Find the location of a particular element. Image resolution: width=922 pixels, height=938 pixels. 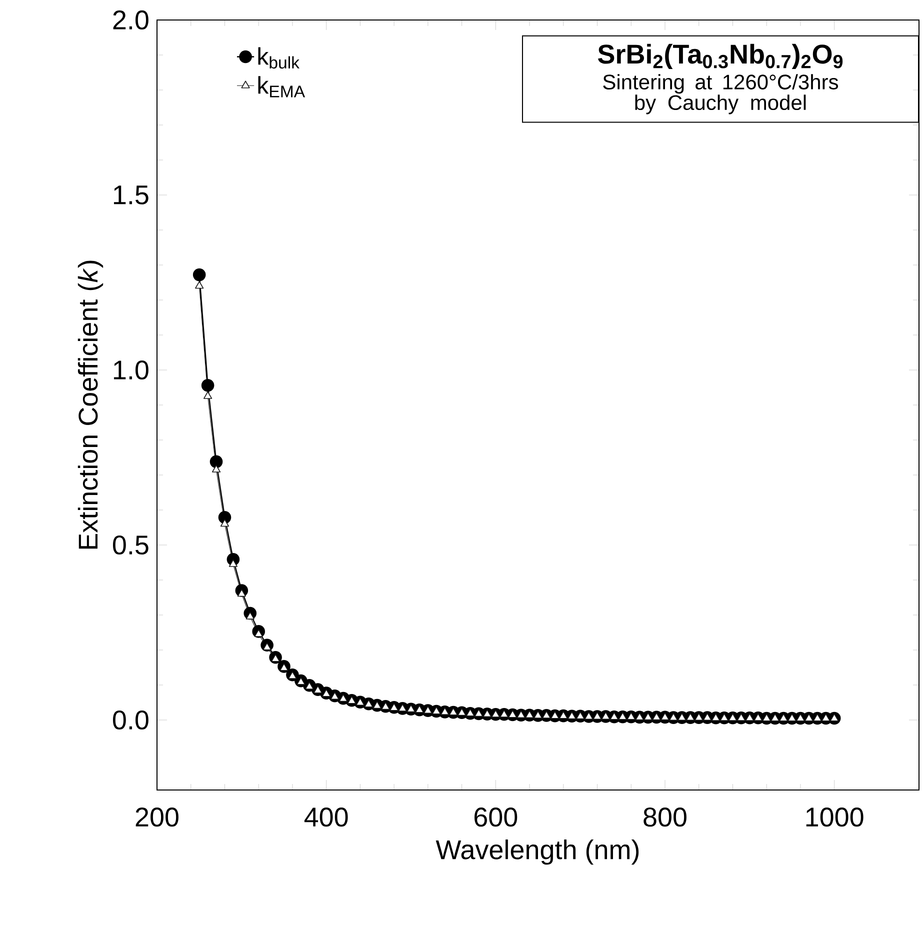

x-axis-title: Wavelength (nm) is located at coordinates (537, 852).